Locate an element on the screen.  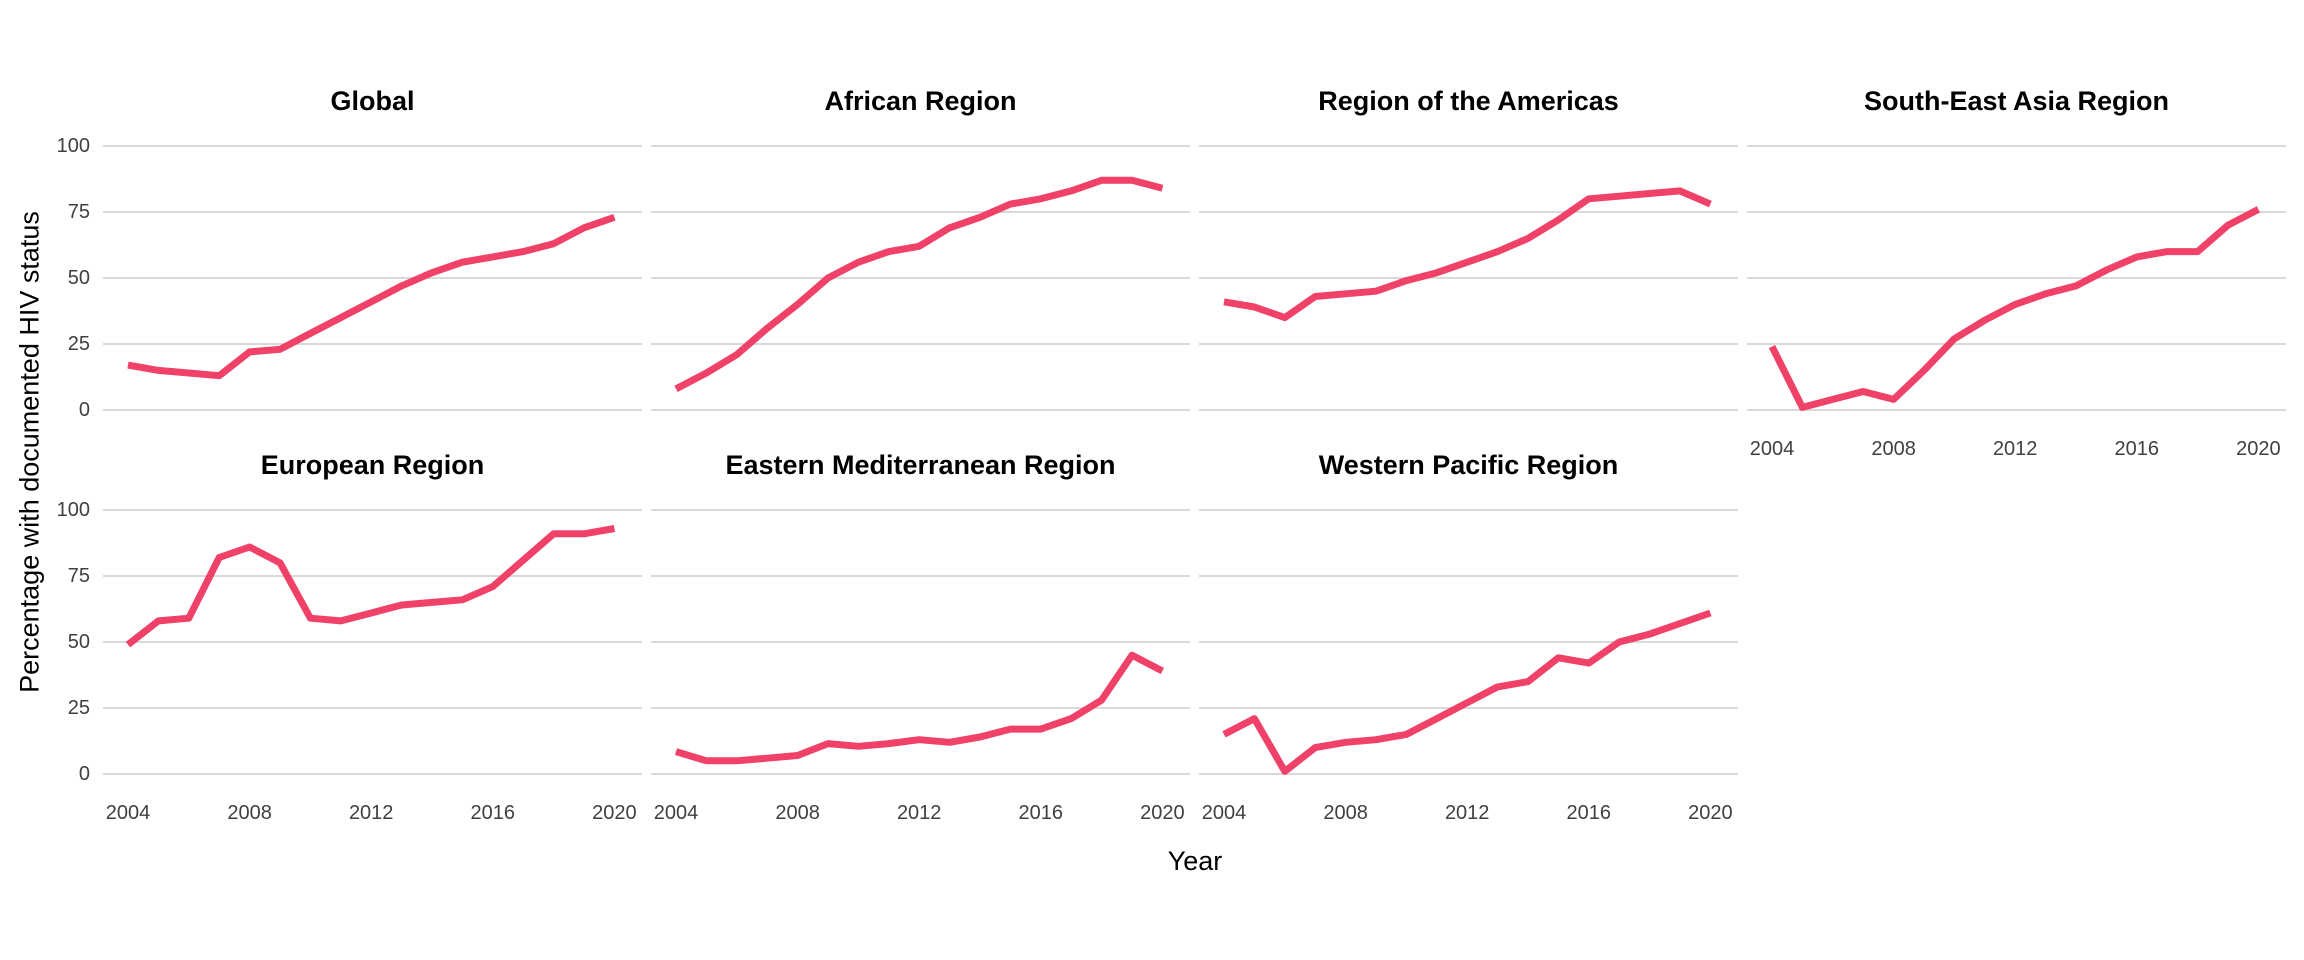
trend-line-african-region is located at coordinates (919, 284).